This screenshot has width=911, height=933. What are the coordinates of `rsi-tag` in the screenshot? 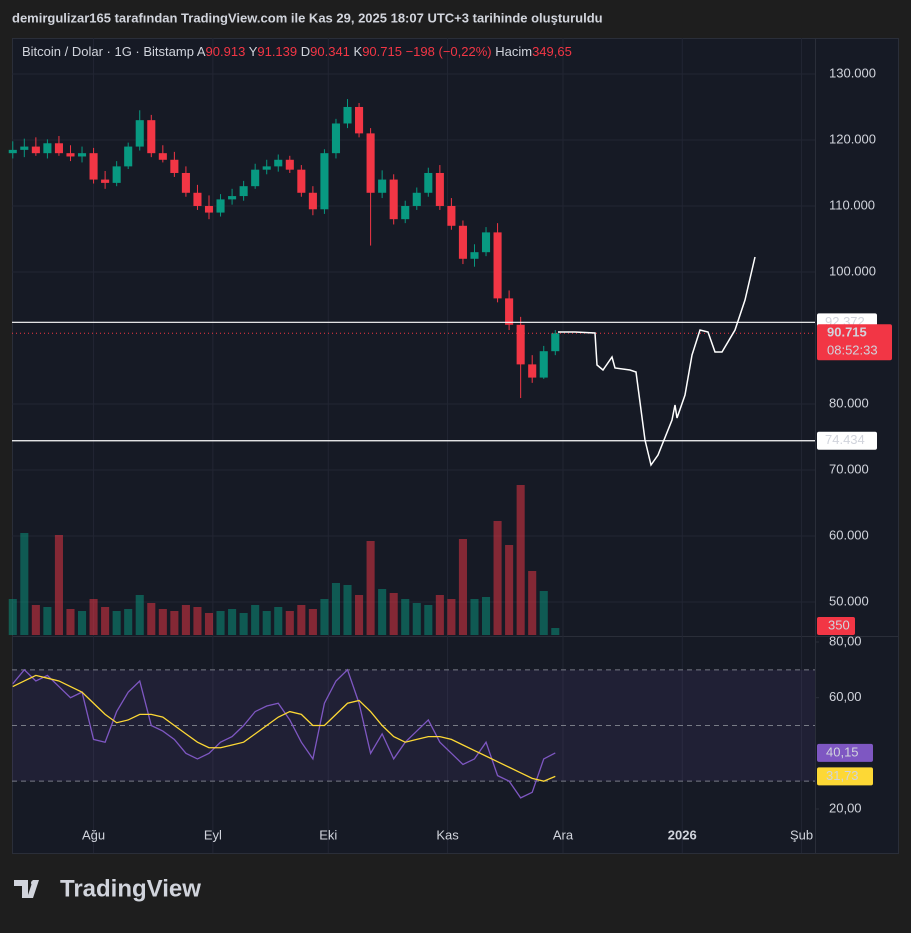 It's located at (845, 752).